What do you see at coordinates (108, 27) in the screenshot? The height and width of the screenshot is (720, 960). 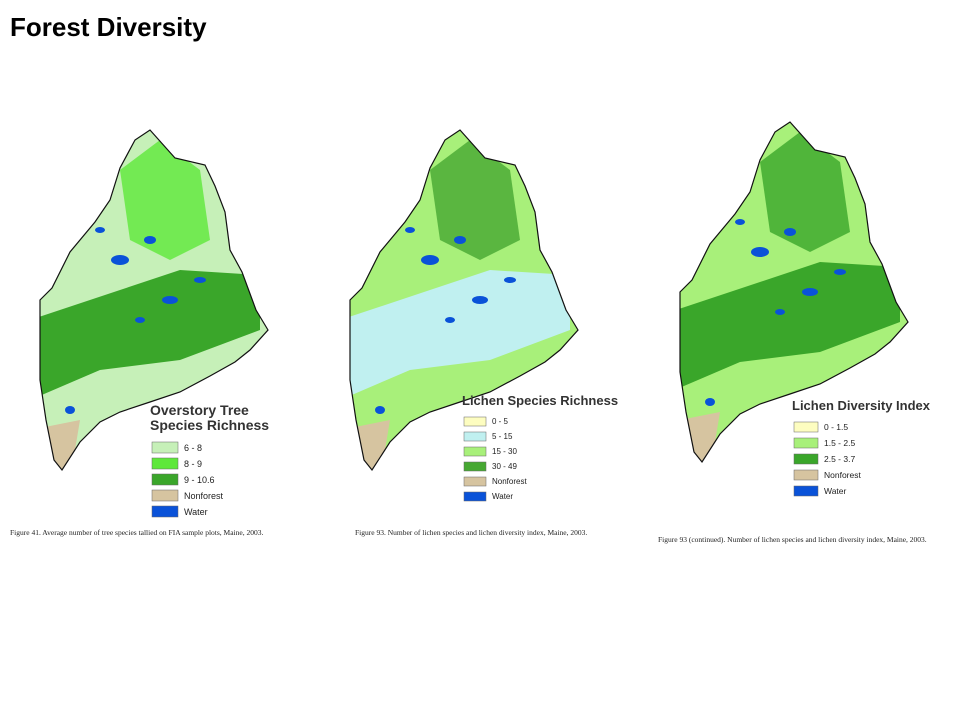 I see `slide-title: Forest Diversity` at bounding box center [108, 27].